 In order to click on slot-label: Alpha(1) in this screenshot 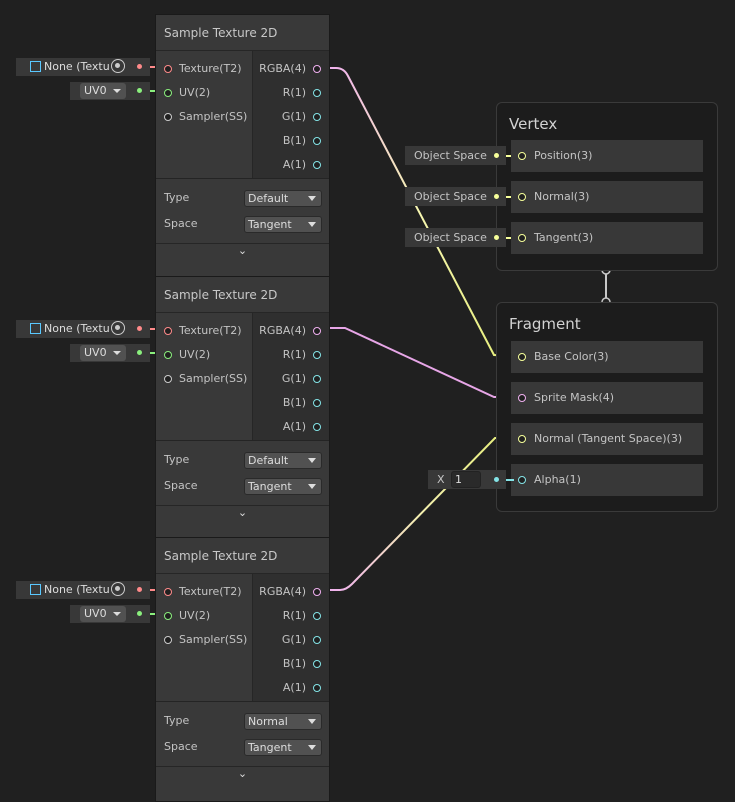, I will do `click(557, 479)`.